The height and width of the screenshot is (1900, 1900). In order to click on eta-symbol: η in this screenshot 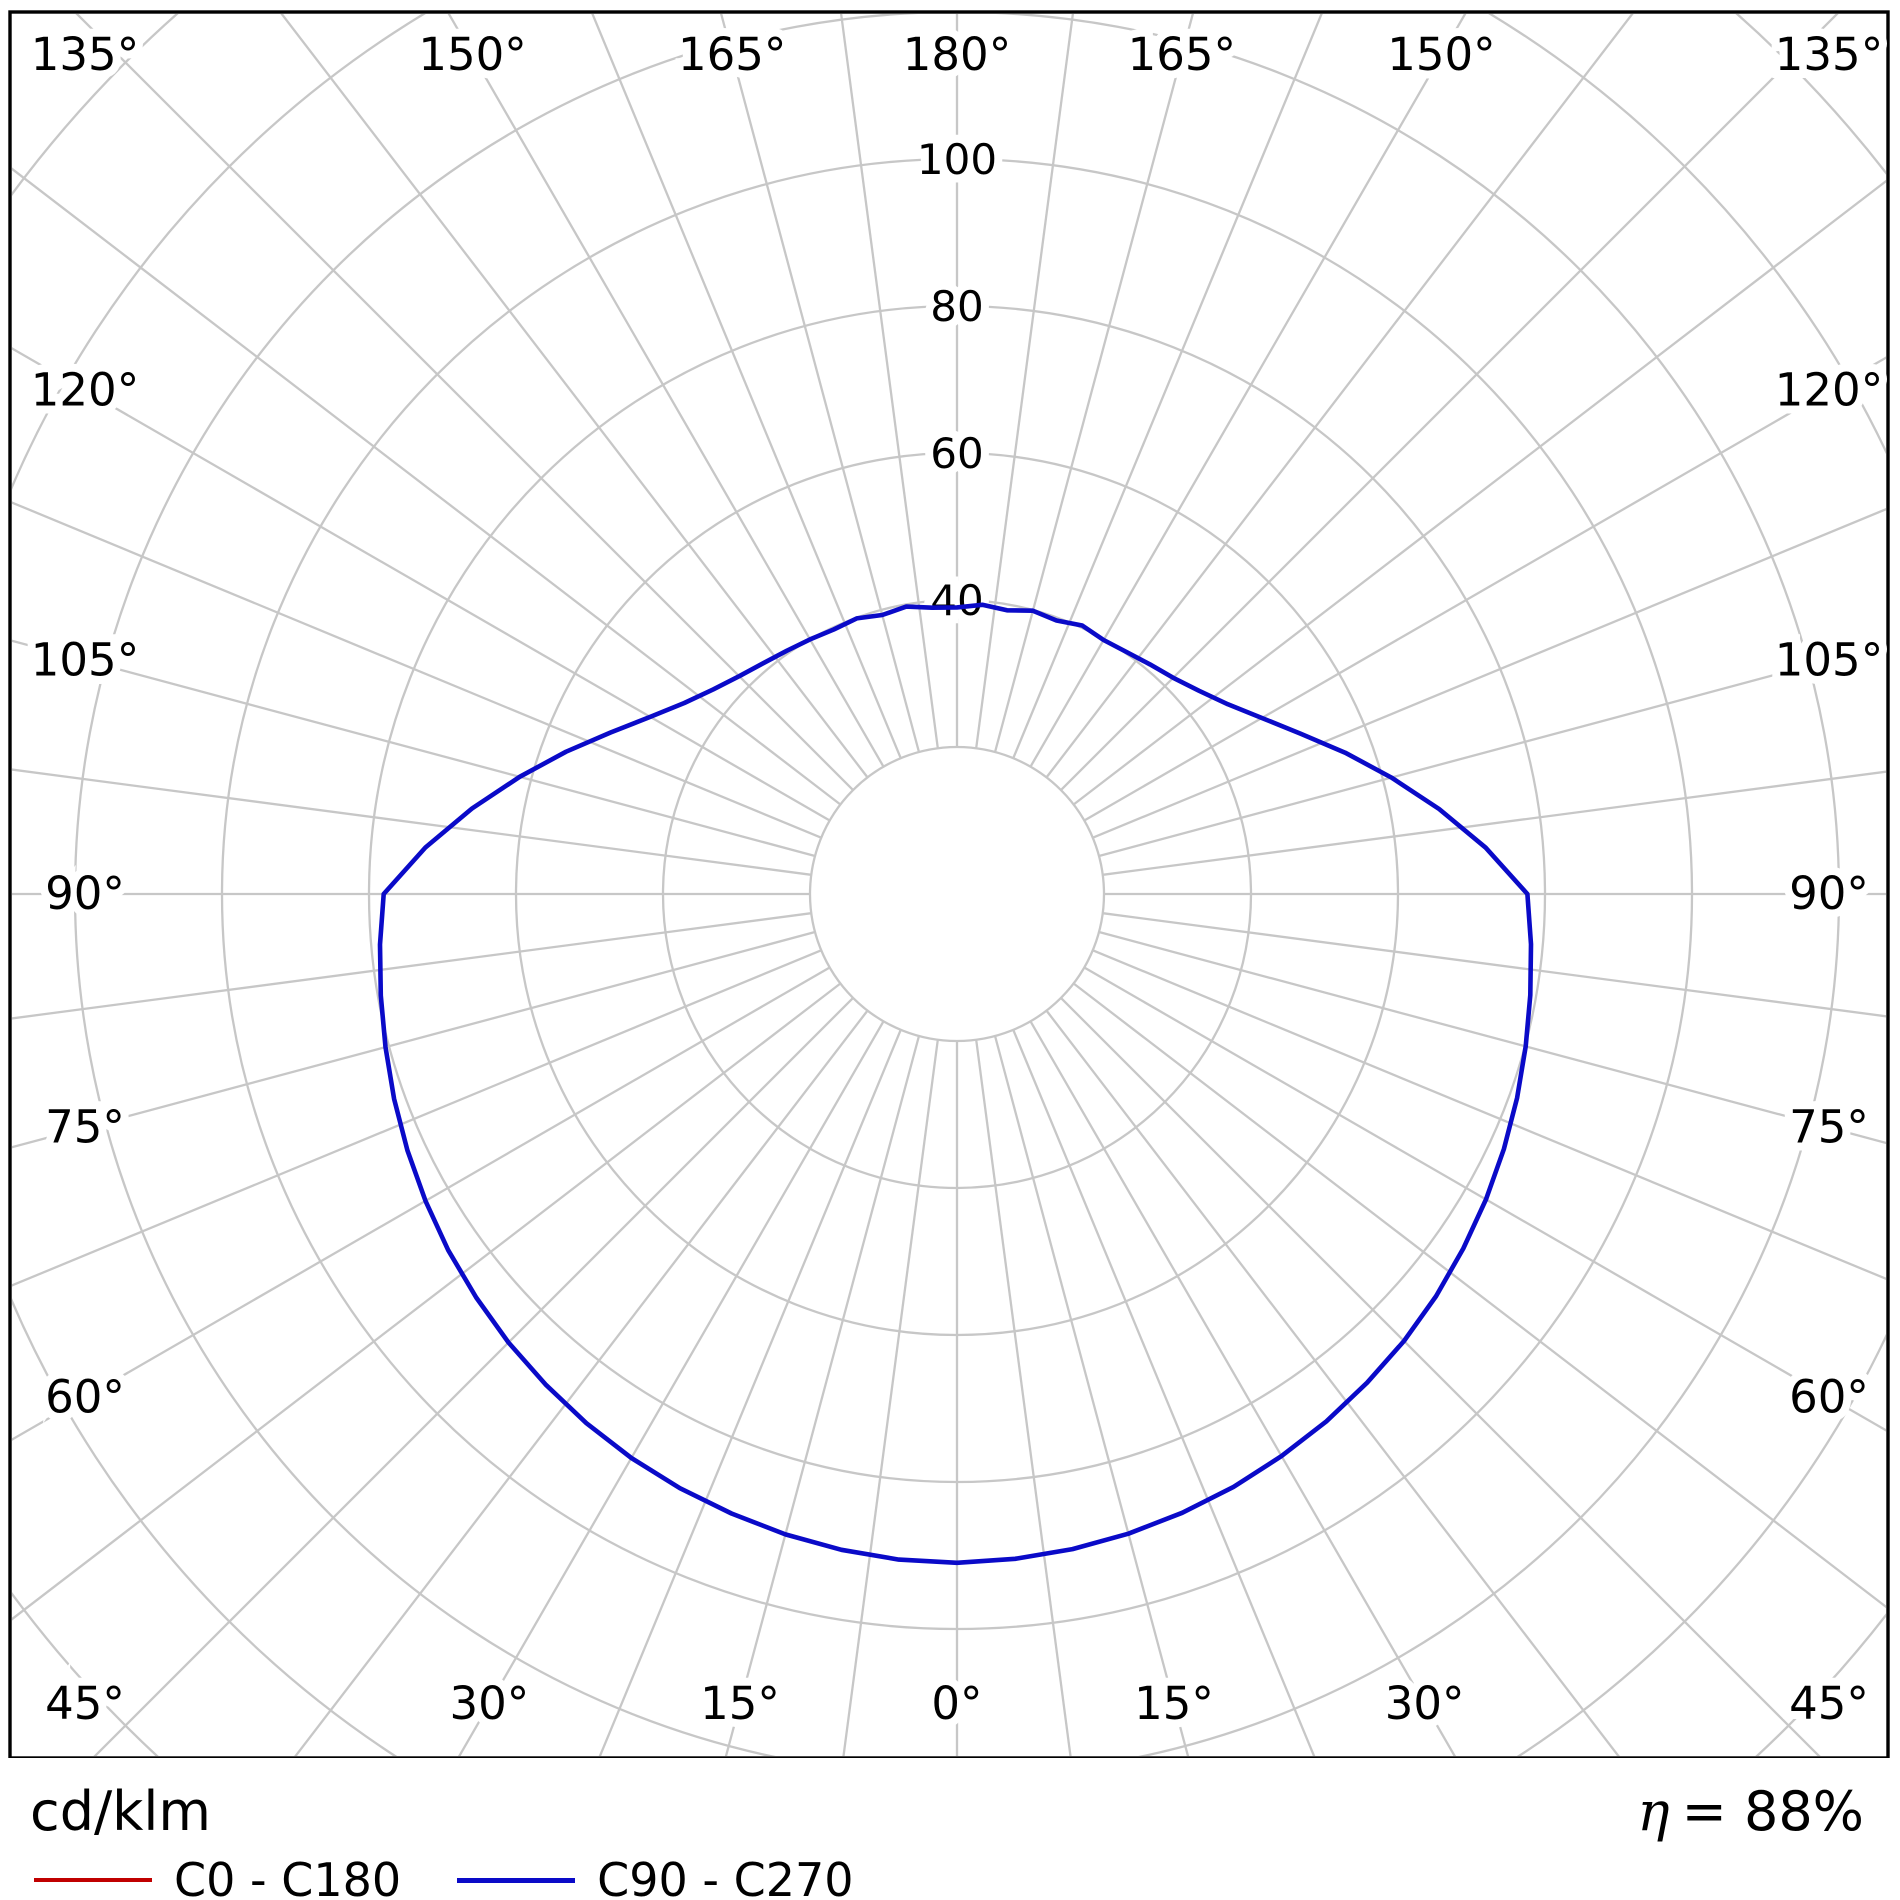, I will do `click(1653, 1811)`.